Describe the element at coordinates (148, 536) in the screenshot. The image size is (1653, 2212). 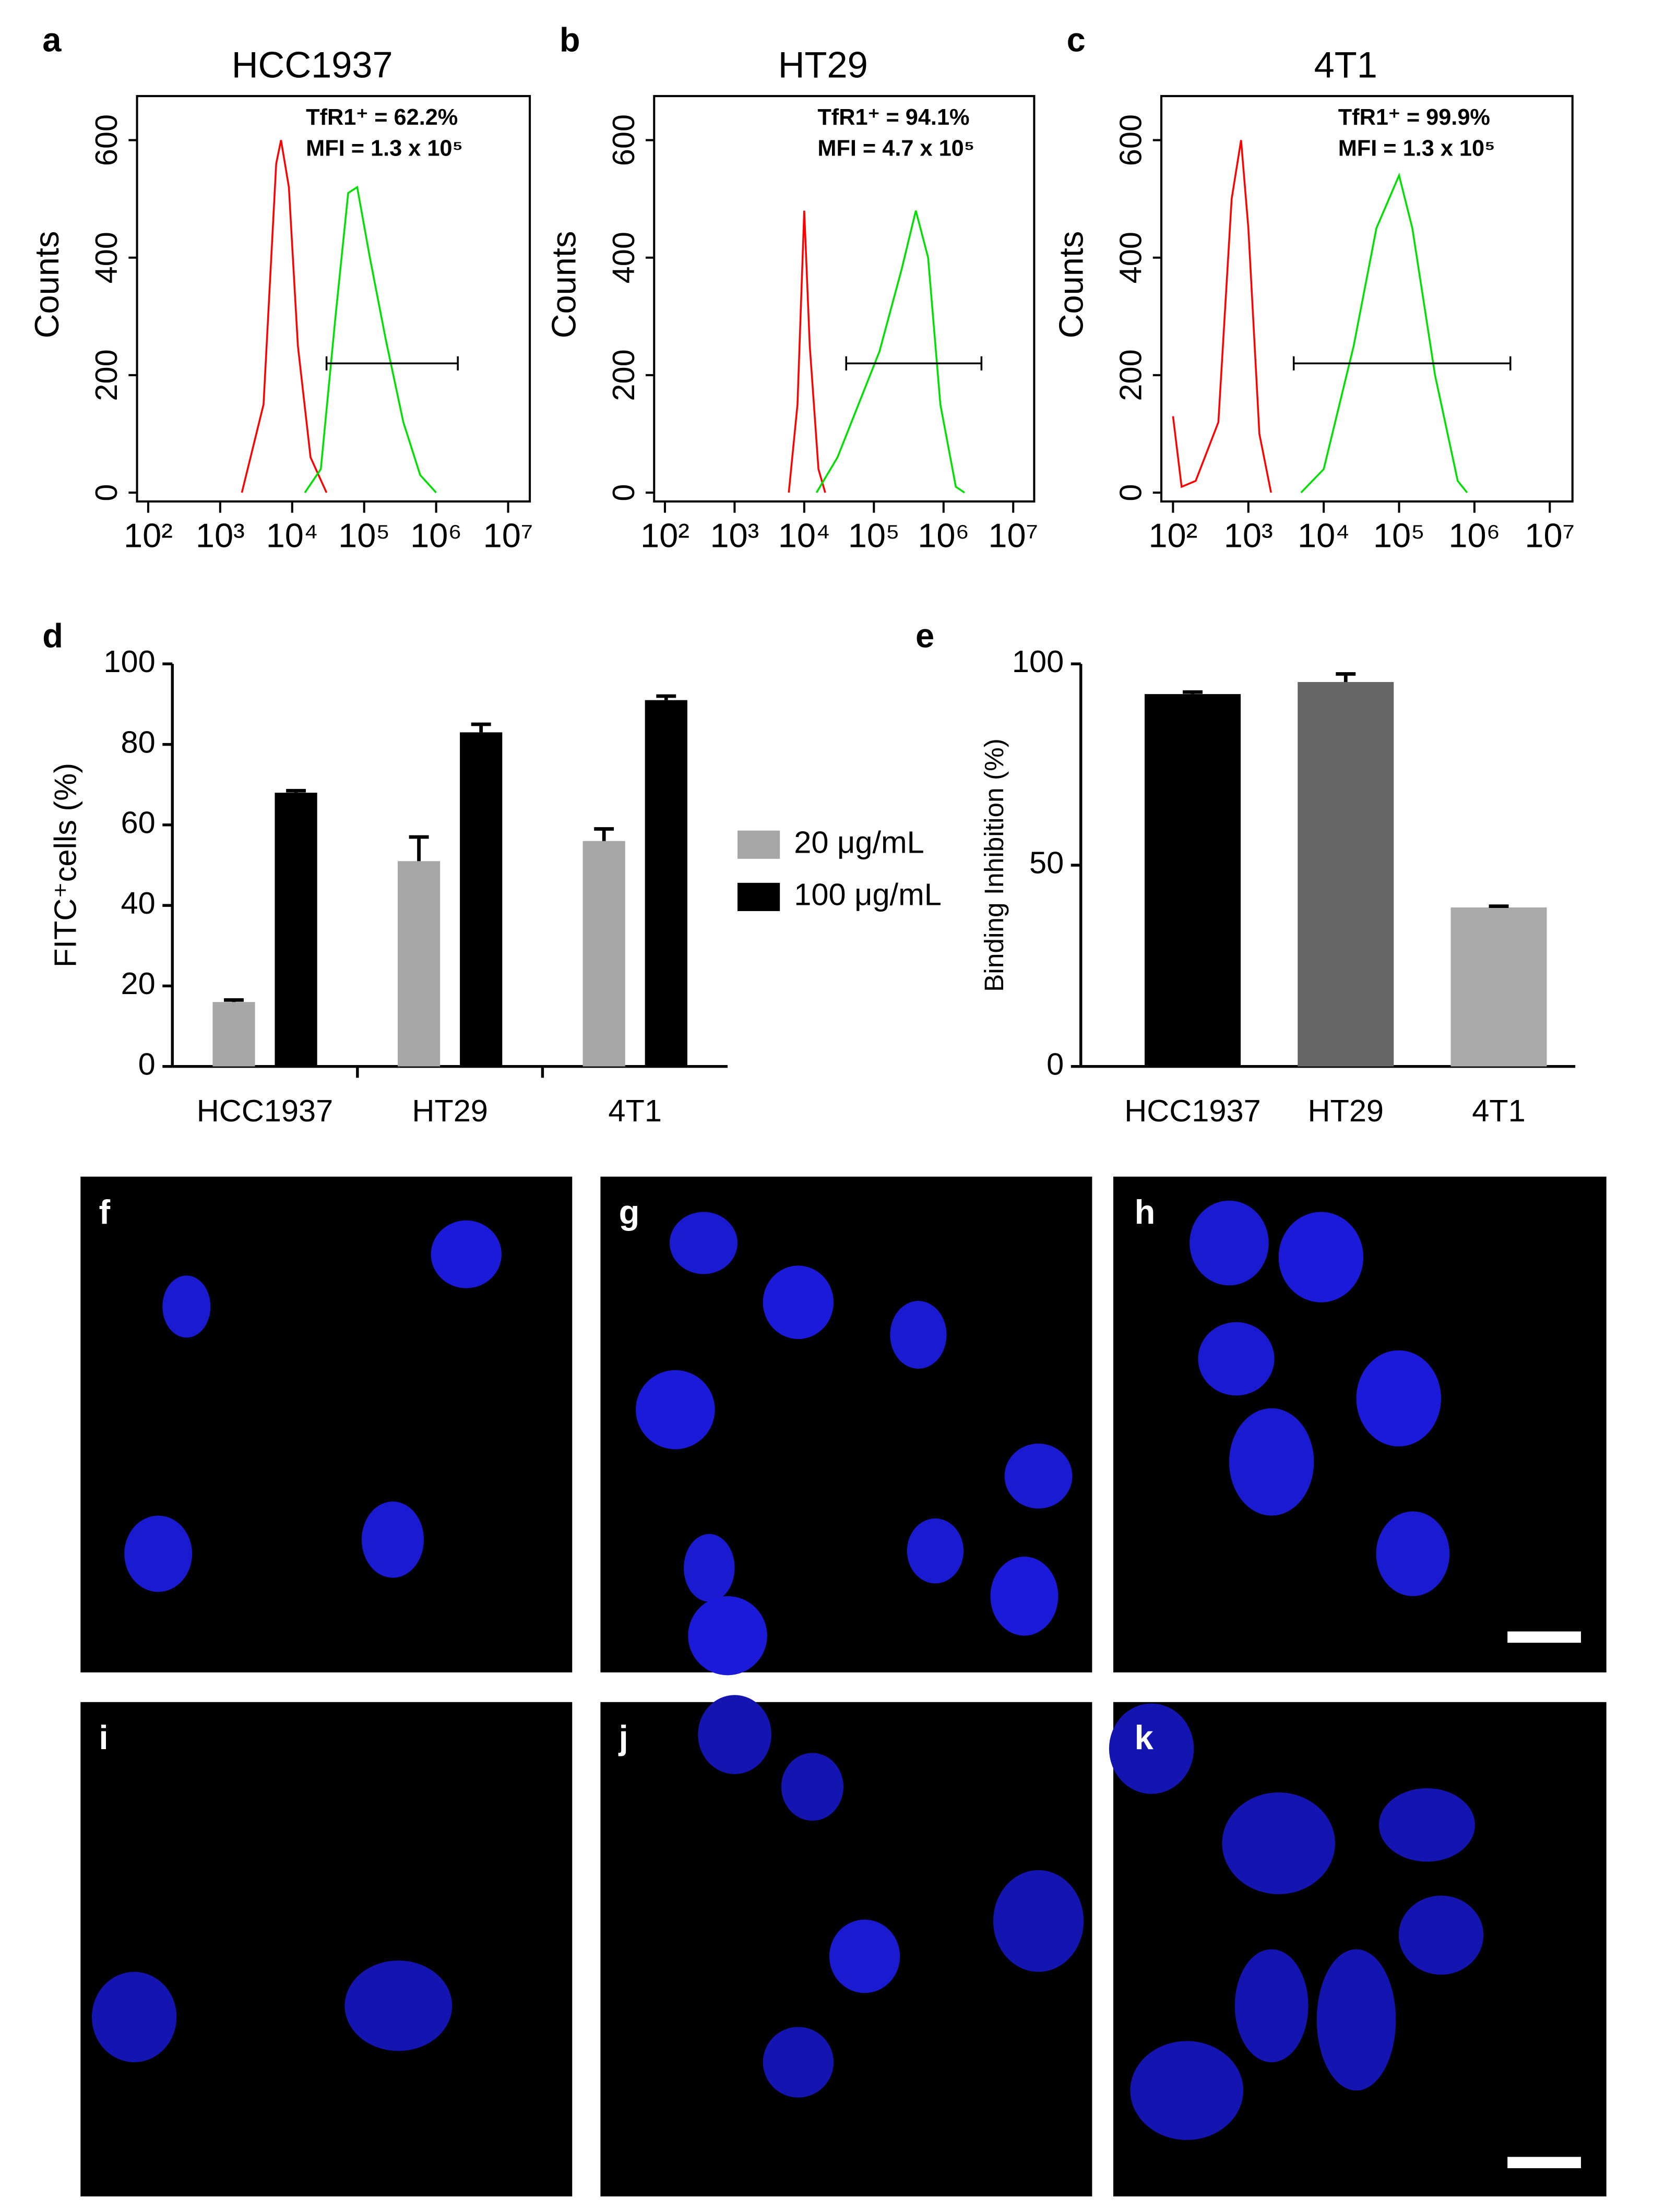
I see `x-tick-label: 10²` at that location.